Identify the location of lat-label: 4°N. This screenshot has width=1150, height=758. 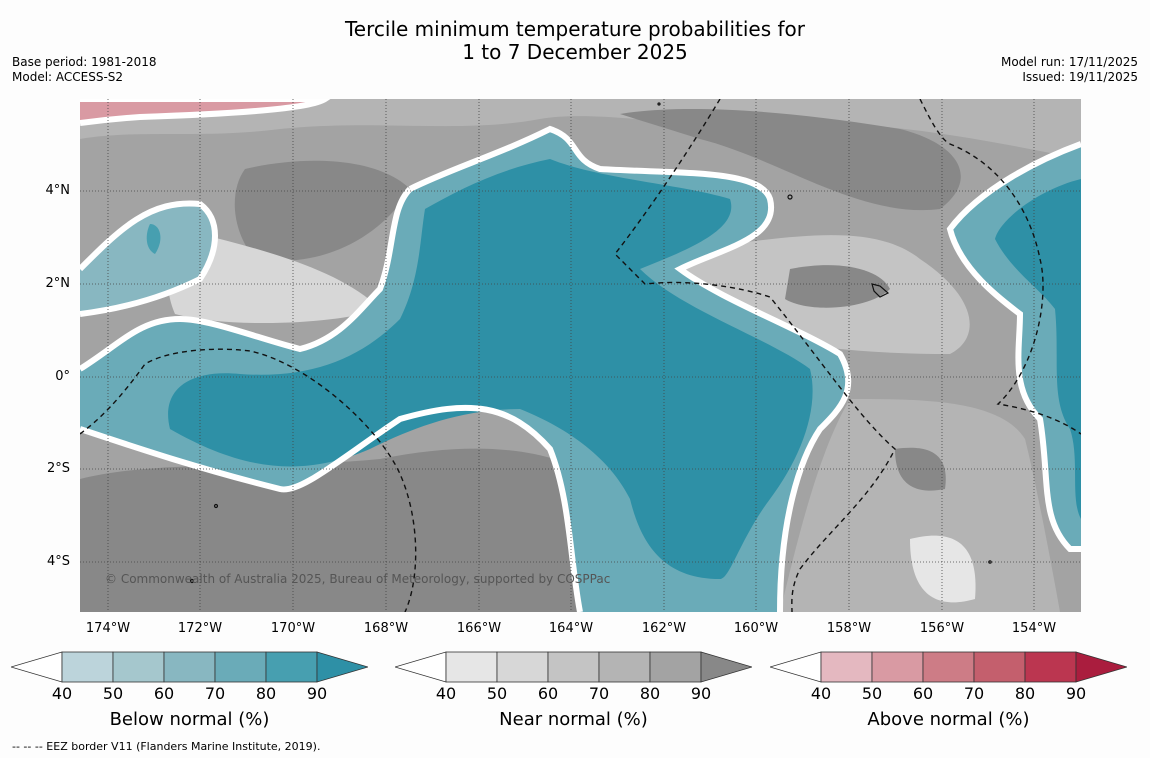
(58, 190).